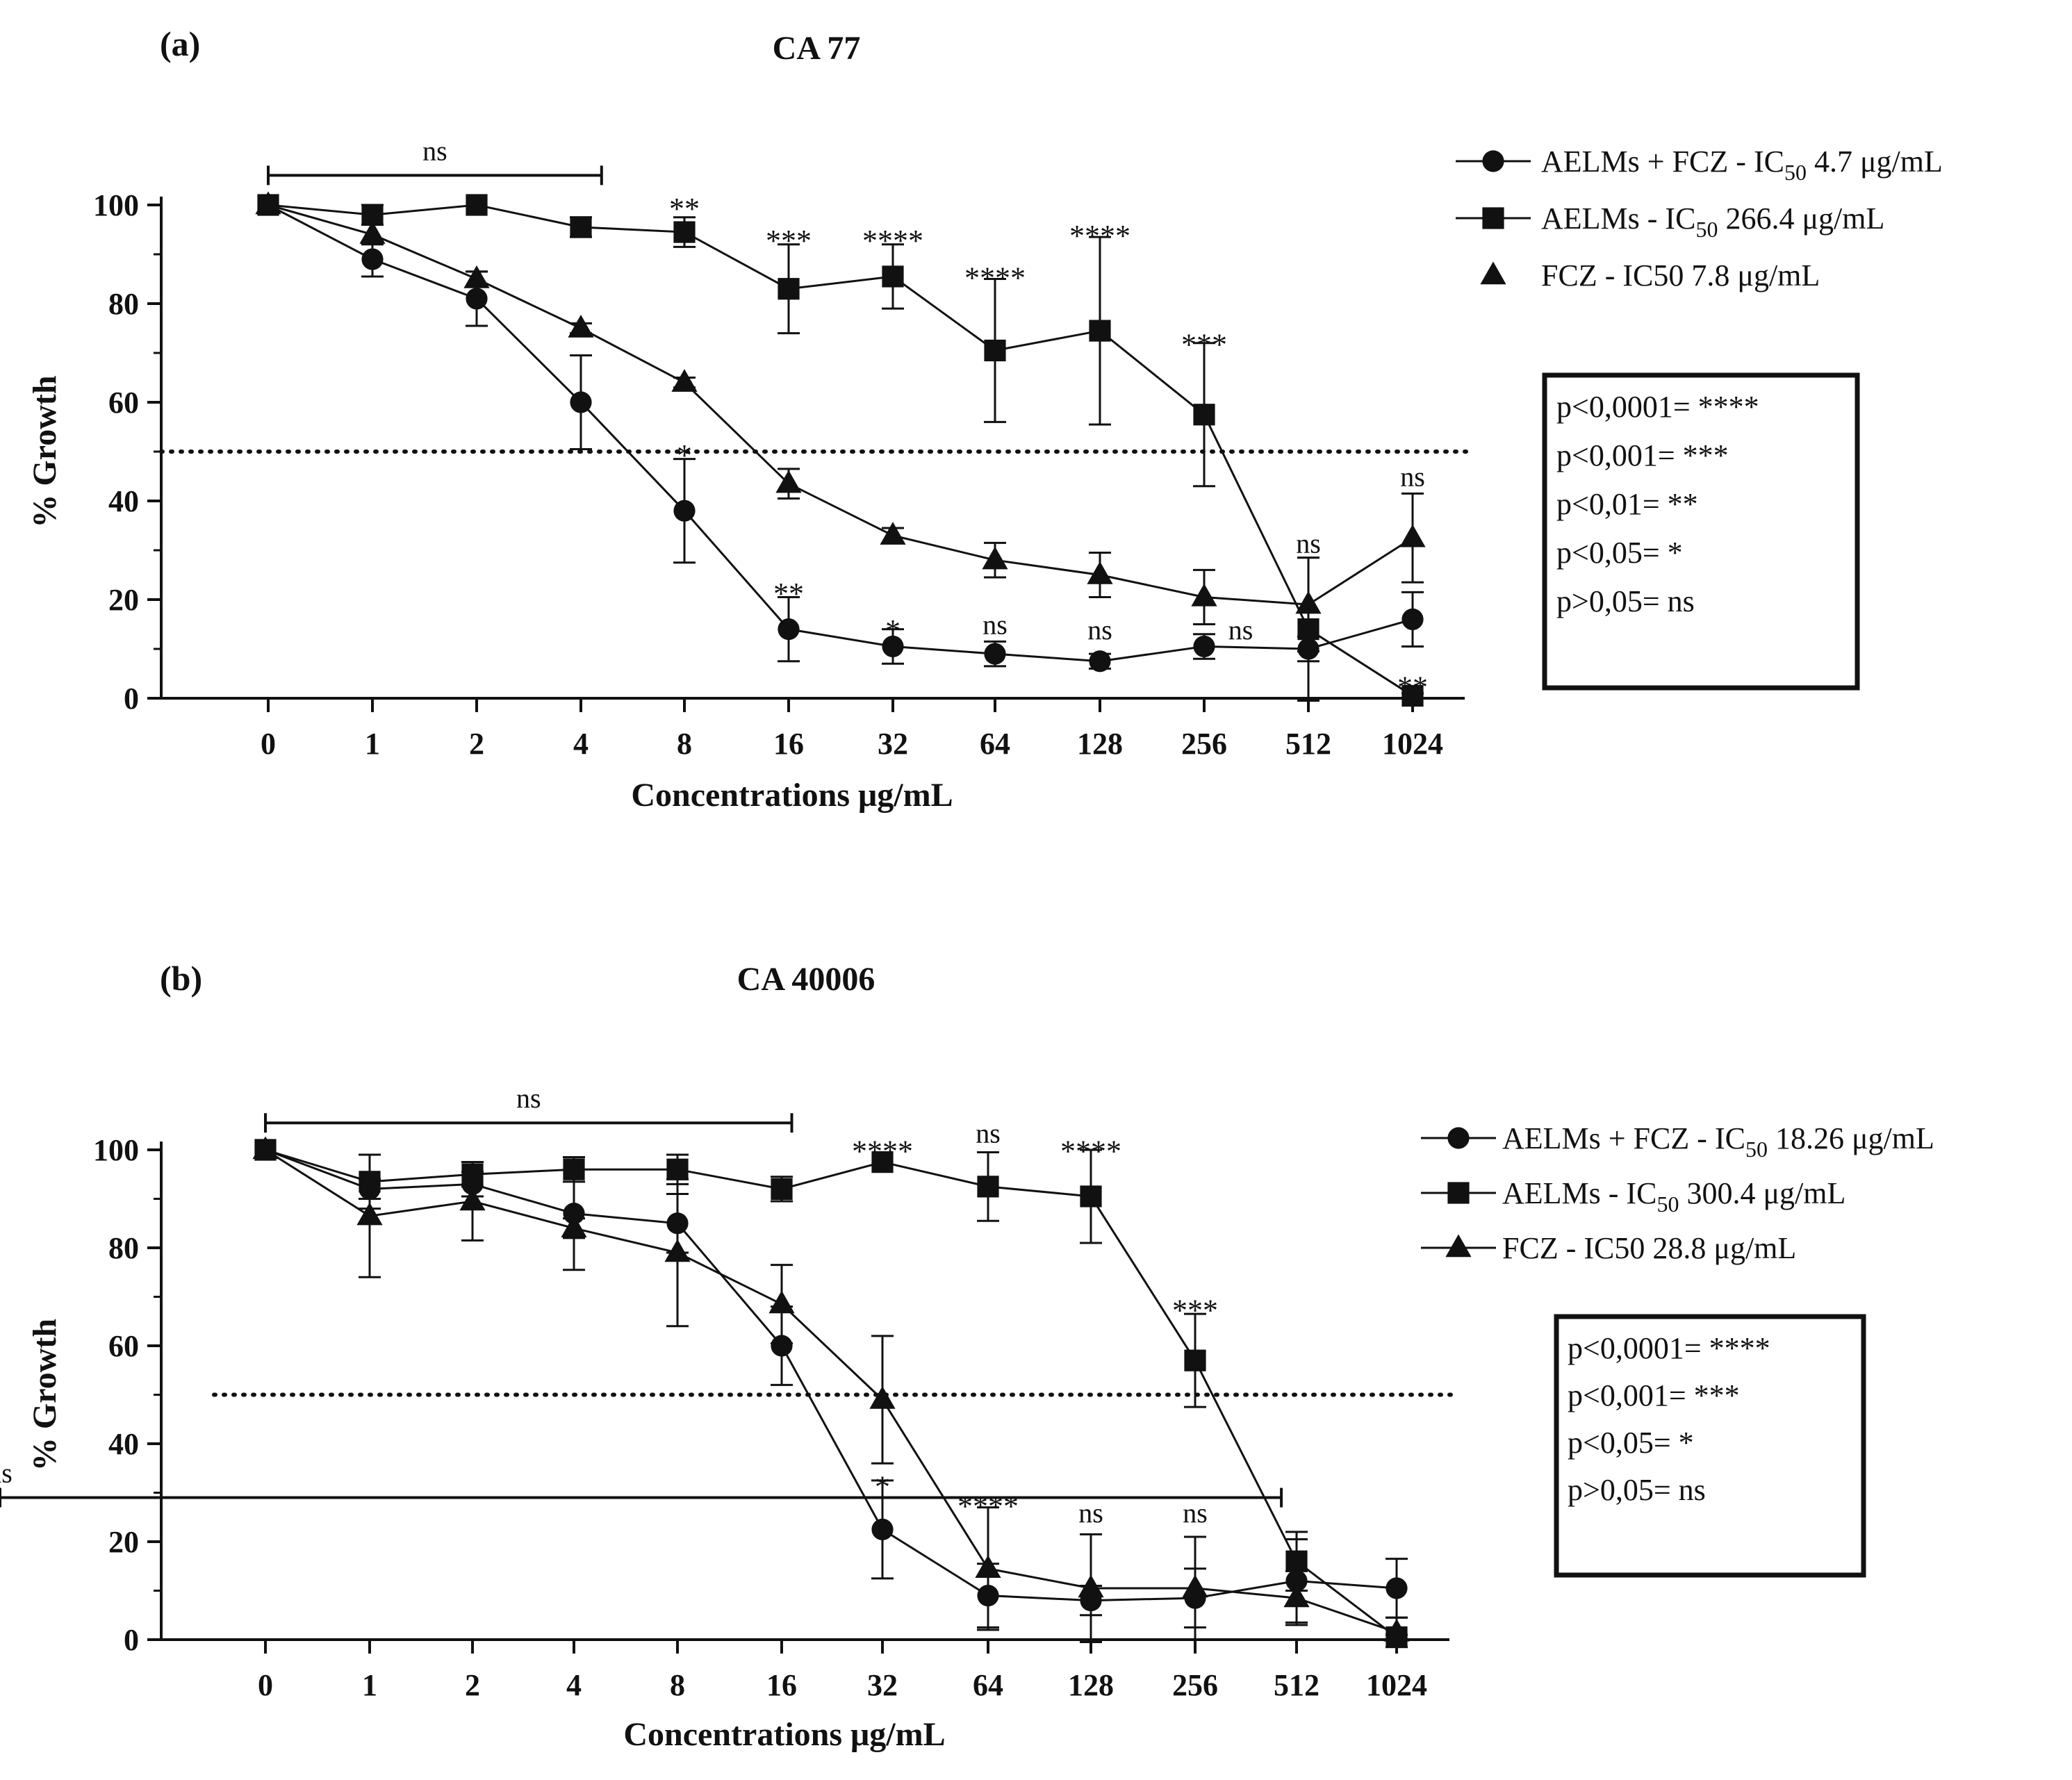 The width and height of the screenshot is (2072, 1780). What do you see at coordinates (1742, 165) in the screenshot?
I see `legend-label: AELMs + FCZ - IC50 4.7 μg/mL` at bounding box center [1742, 165].